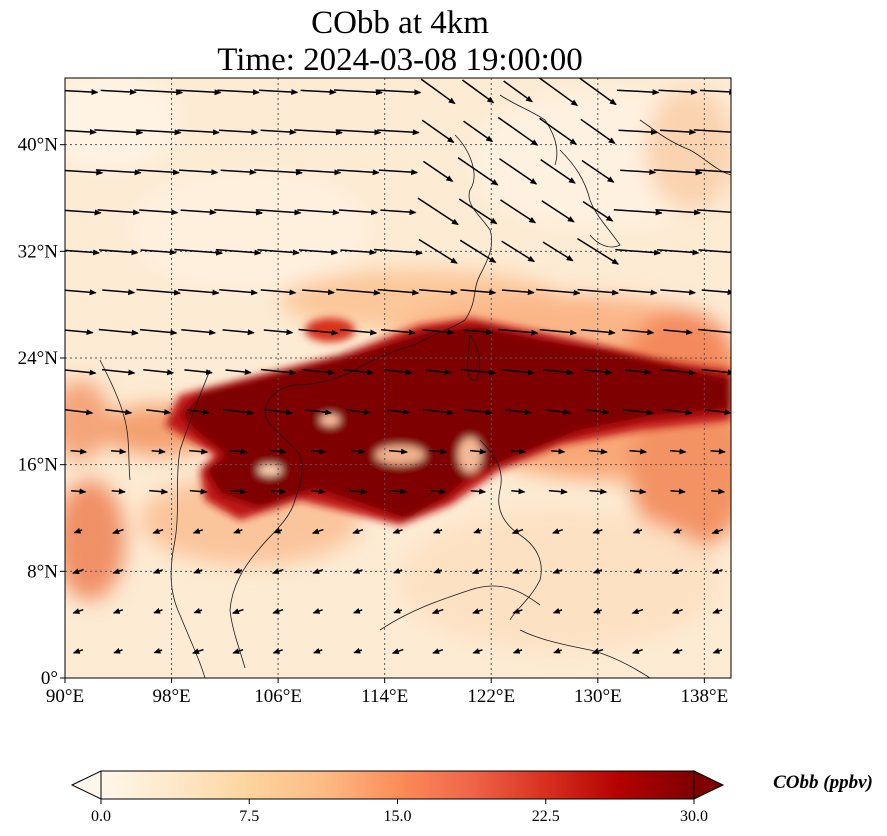 The width and height of the screenshot is (887, 836). I want to click on lat-tick-label: 16°N, so click(38, 465).